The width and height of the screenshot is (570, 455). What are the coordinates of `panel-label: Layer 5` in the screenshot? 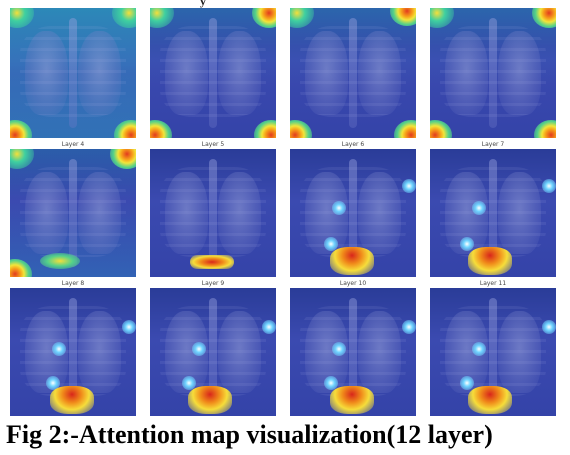 It's located at (213, 144).